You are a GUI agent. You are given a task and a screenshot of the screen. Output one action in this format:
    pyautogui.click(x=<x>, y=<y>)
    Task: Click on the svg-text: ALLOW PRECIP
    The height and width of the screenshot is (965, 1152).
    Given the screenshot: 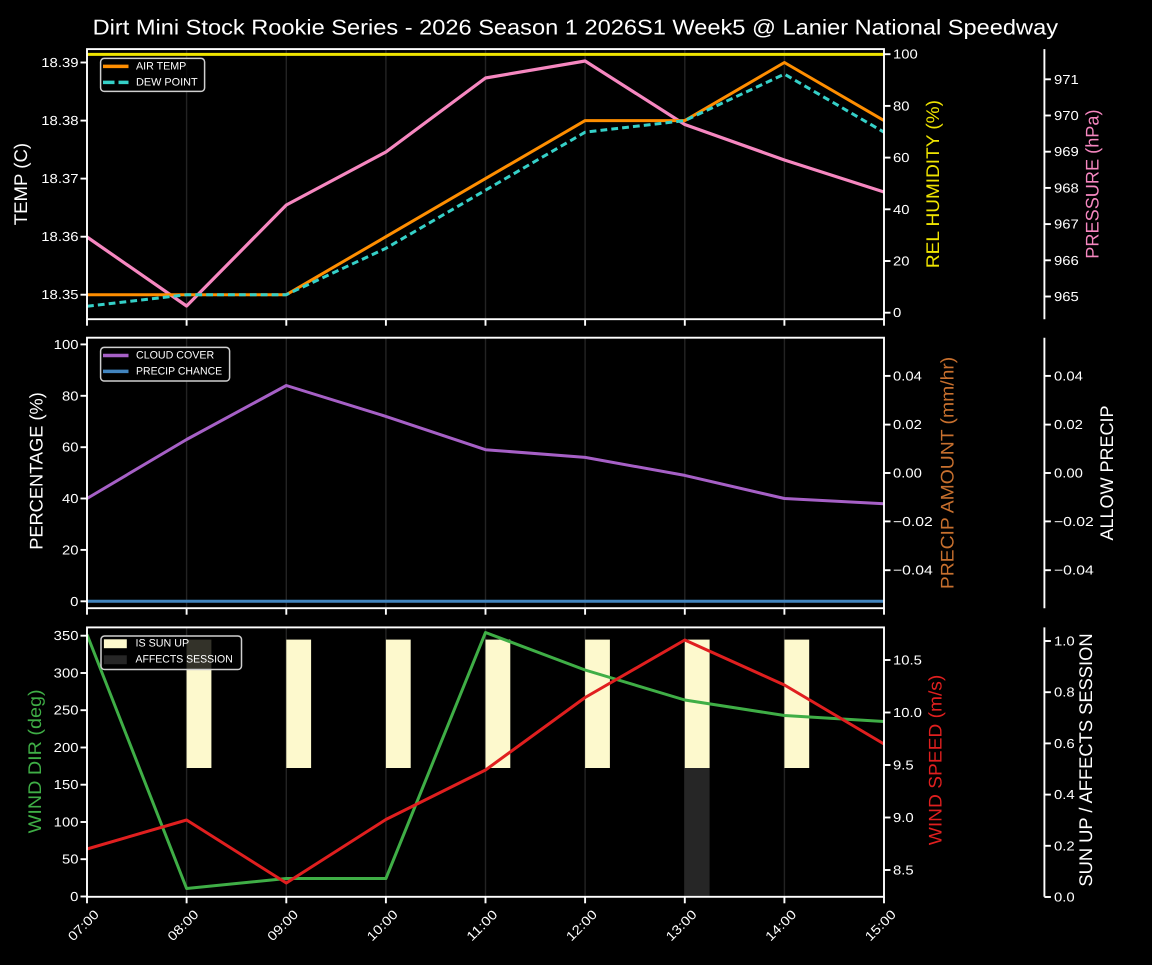 What is the action you would take?
    pyautogui.click(x=1106, y=472)
    